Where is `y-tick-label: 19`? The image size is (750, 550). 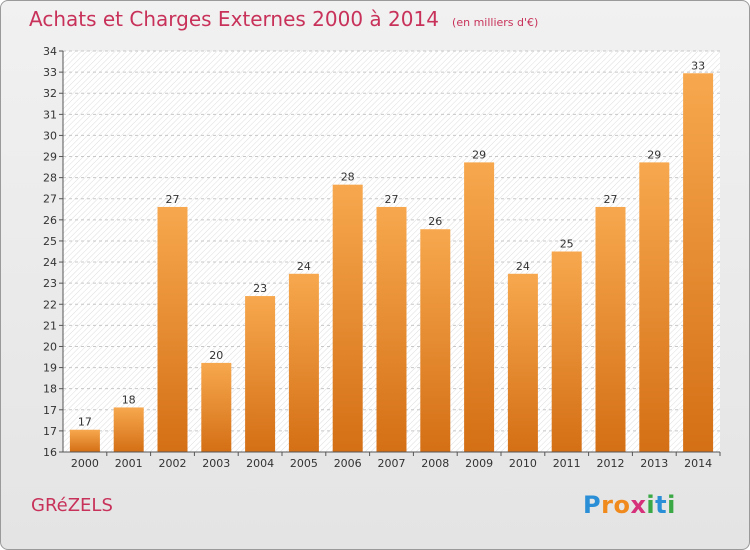
y-tick-label: 19 is located at coordinates (50, 368).